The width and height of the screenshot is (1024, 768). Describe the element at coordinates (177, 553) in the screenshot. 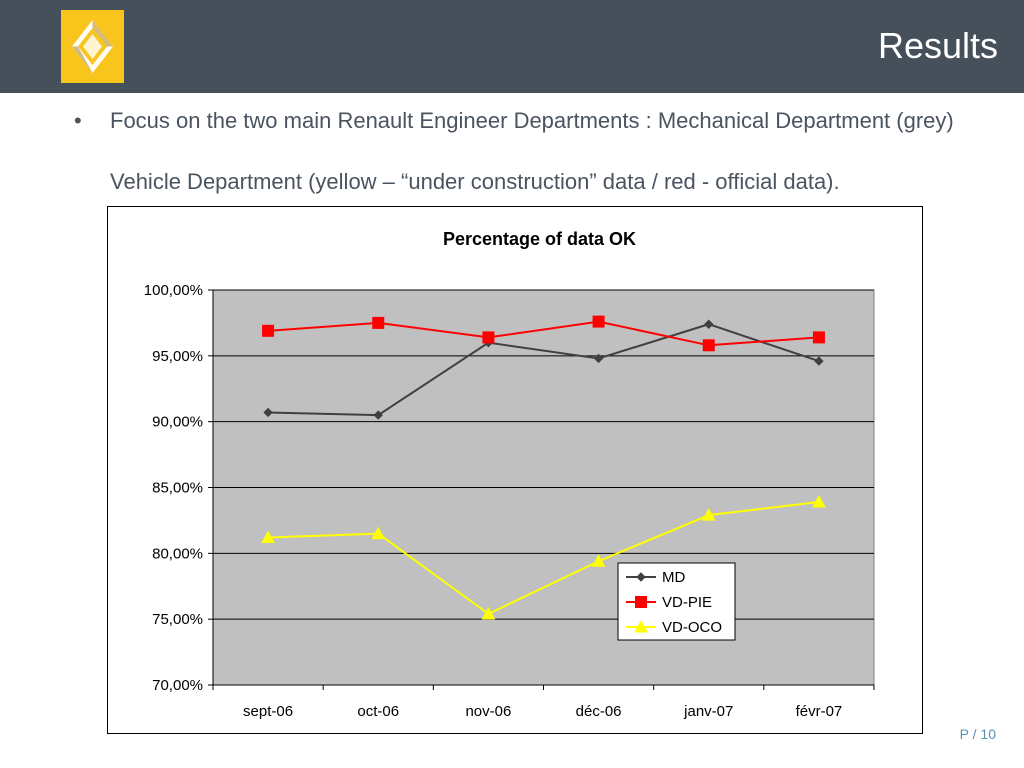

I see `y-tick-label: 80,00%` at that location.